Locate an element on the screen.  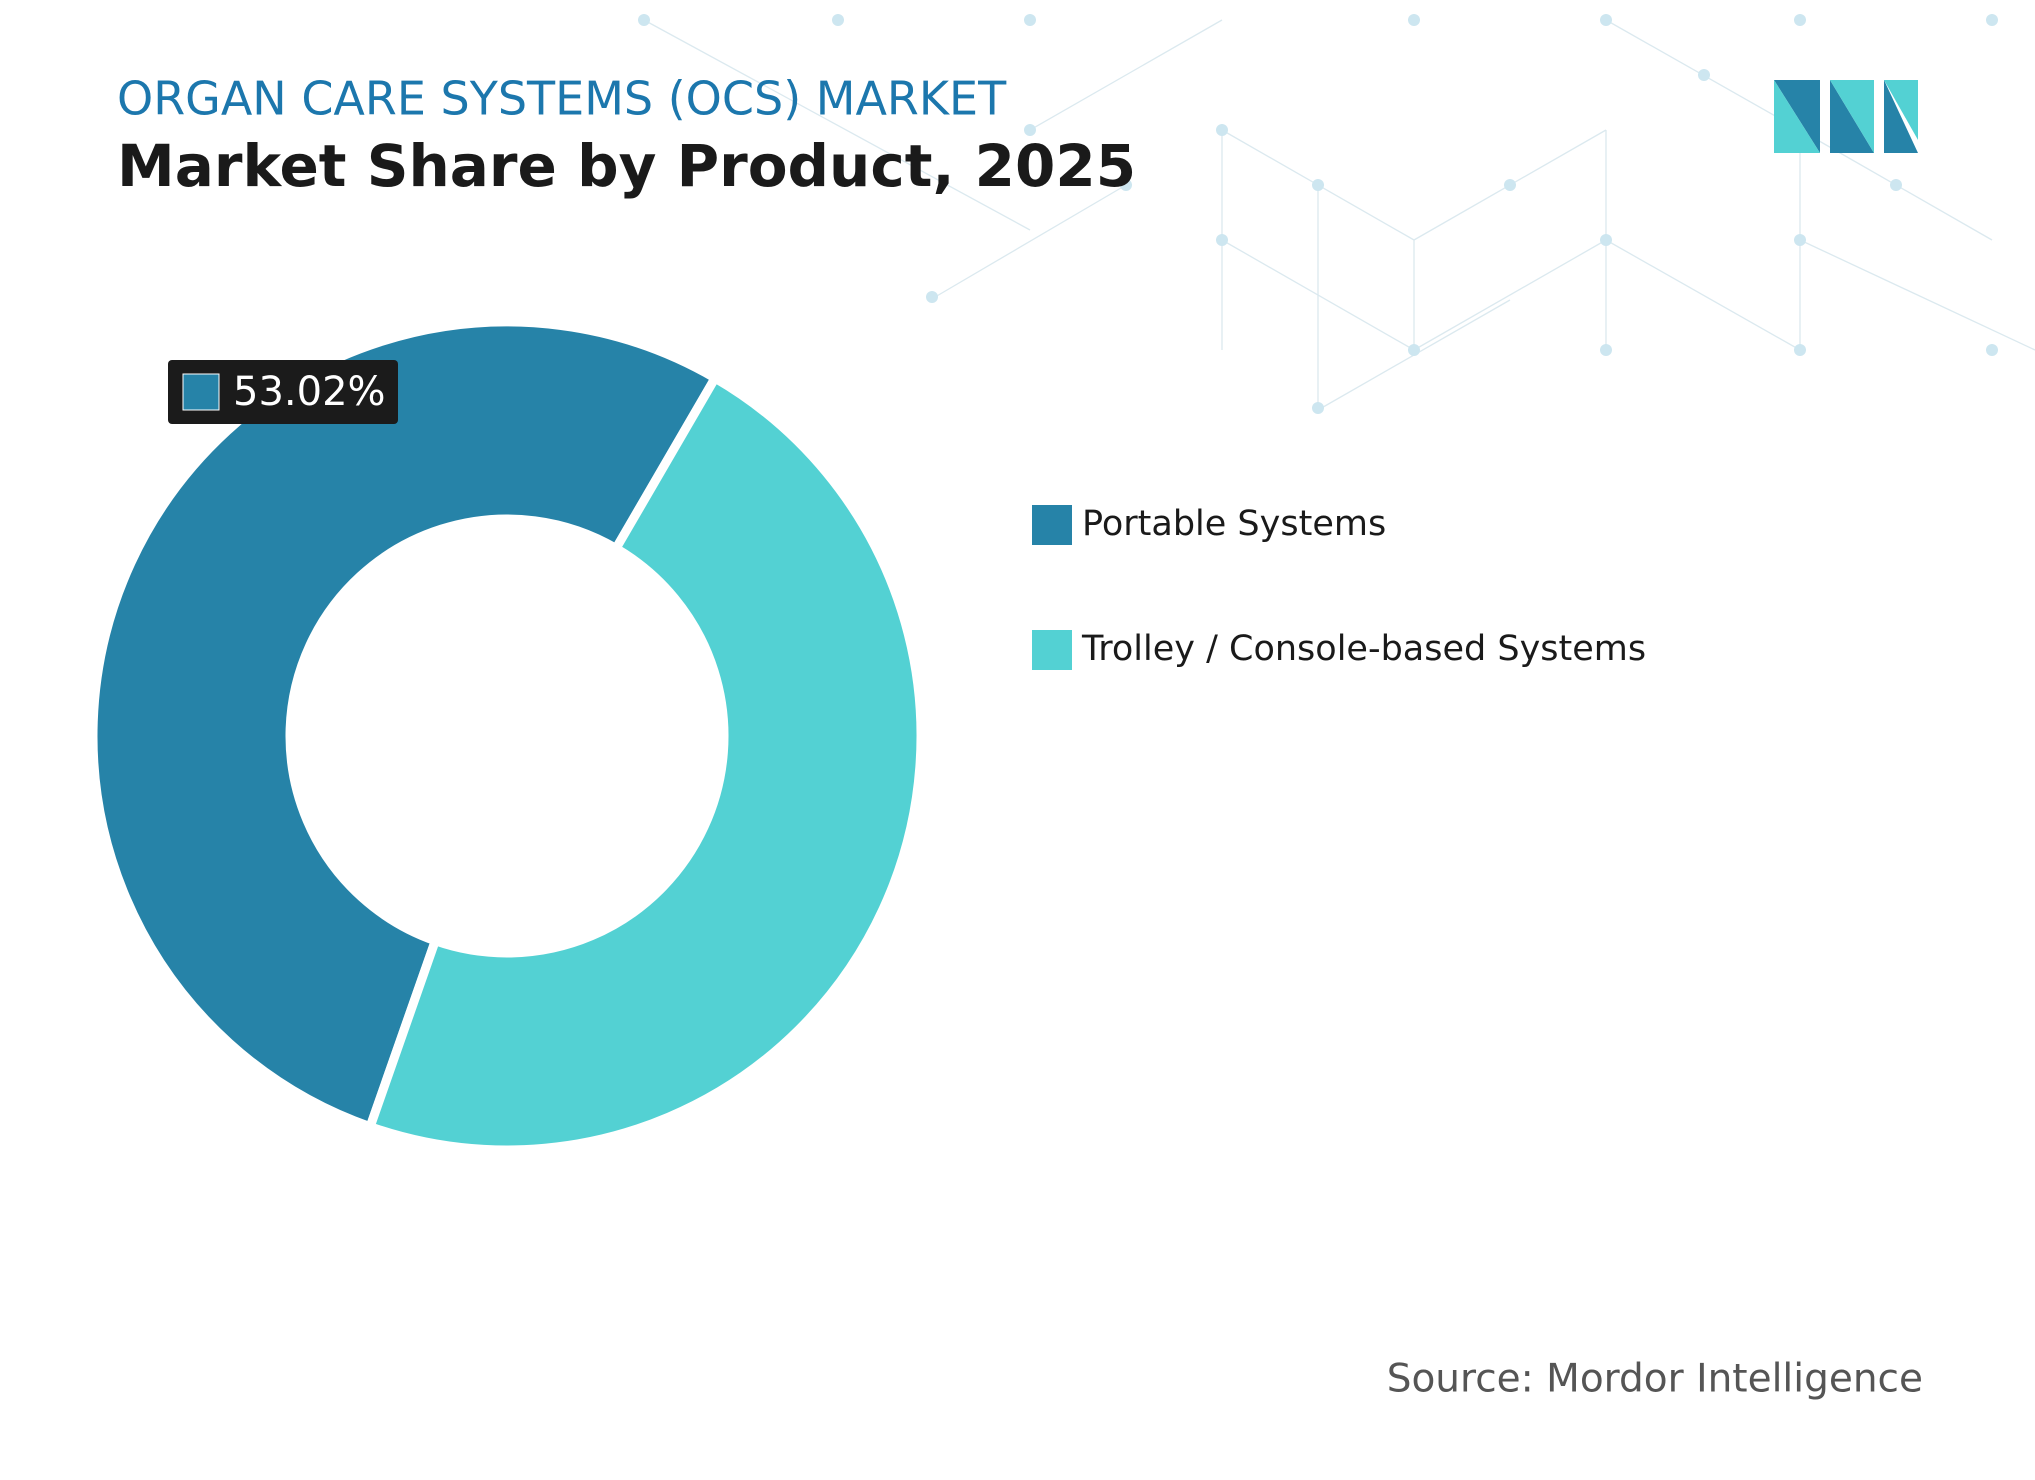
value-label-box is located at coordinates (283, 392).